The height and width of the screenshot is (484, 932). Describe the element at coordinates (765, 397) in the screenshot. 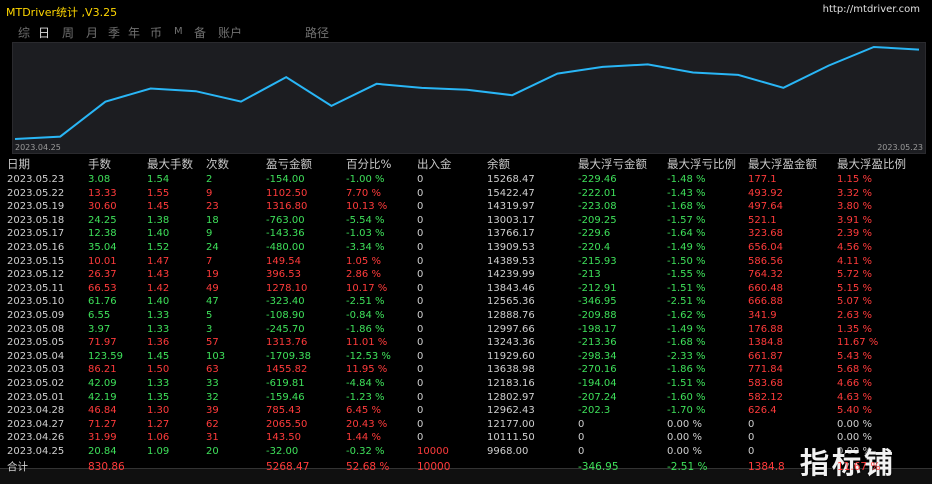

I see `table-cell: 582.12` at that location.